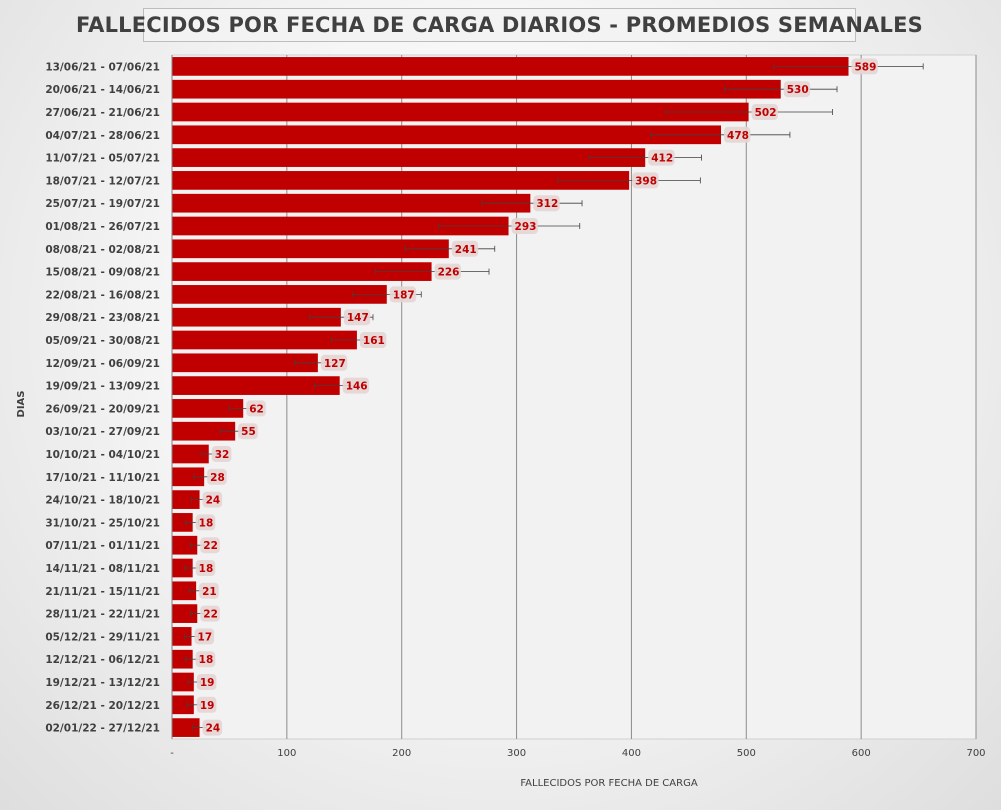  Describe the element at coordinates (102, 341) in the screenshot. I see `category-label: 05/09/21 - 30/08/21` at that location.